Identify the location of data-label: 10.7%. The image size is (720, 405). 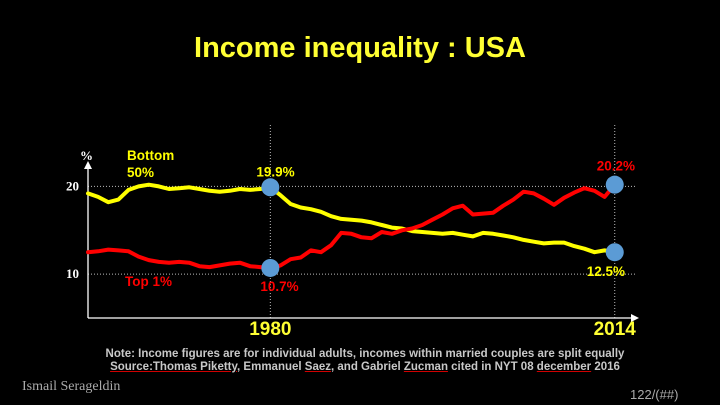
(279, 286).